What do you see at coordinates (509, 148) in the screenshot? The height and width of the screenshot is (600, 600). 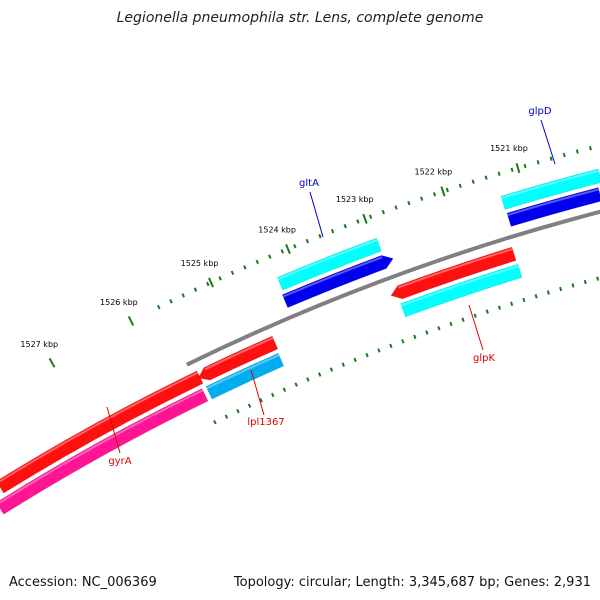 I see `tick-label: 1521 kbp` at bounding box center [509, 148].